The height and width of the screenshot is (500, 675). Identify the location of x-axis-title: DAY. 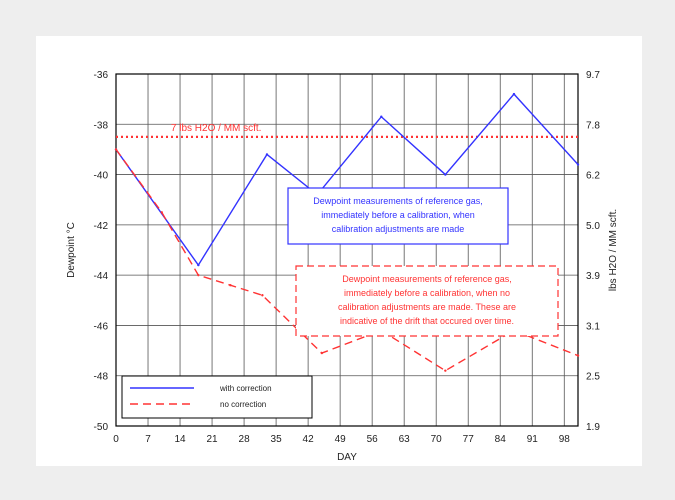
(347, 457).